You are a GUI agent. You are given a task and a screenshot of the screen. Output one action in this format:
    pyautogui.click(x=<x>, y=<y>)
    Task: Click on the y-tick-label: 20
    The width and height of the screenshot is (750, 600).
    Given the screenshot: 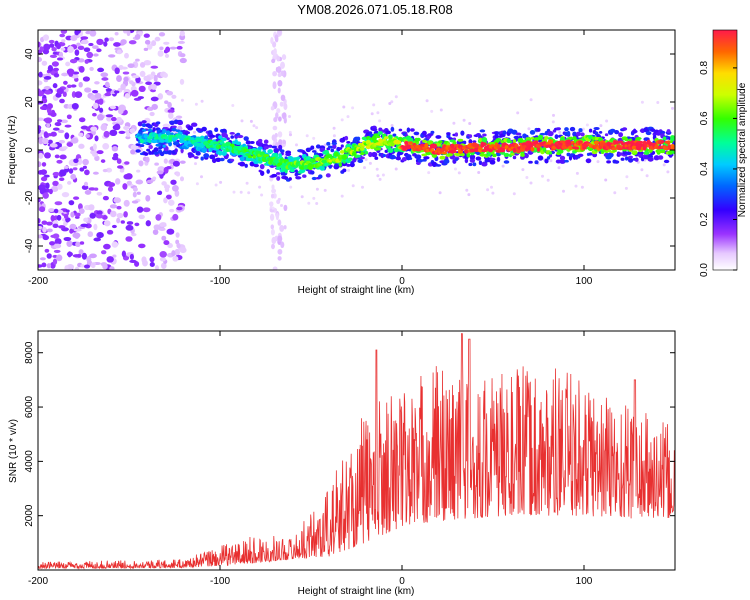 What is the action you would take?
    pyautogui.click(x=29, y=102)
    